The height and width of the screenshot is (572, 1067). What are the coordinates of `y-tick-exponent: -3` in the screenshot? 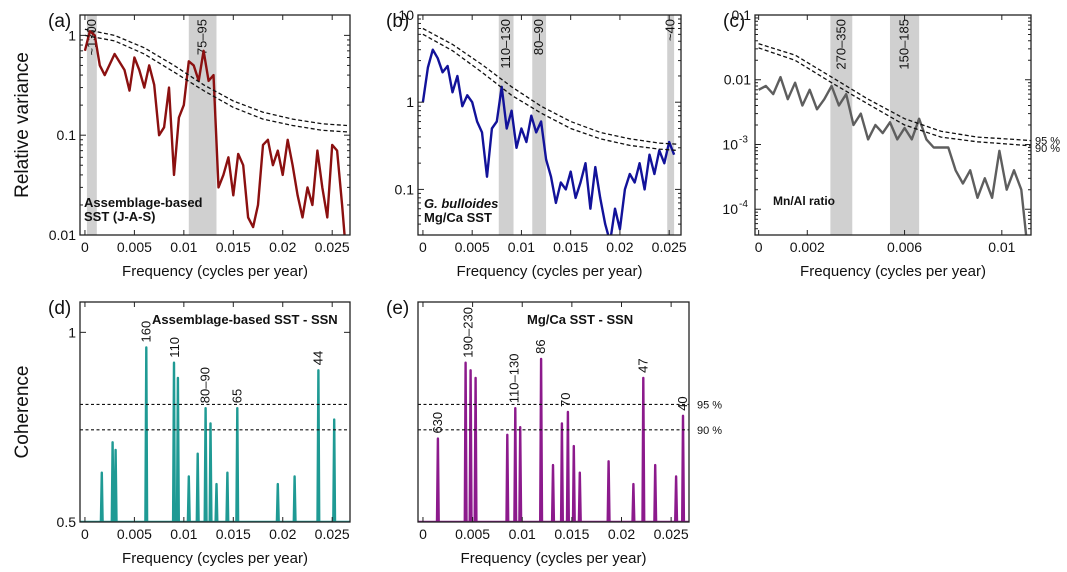 It's located at (743, 139).